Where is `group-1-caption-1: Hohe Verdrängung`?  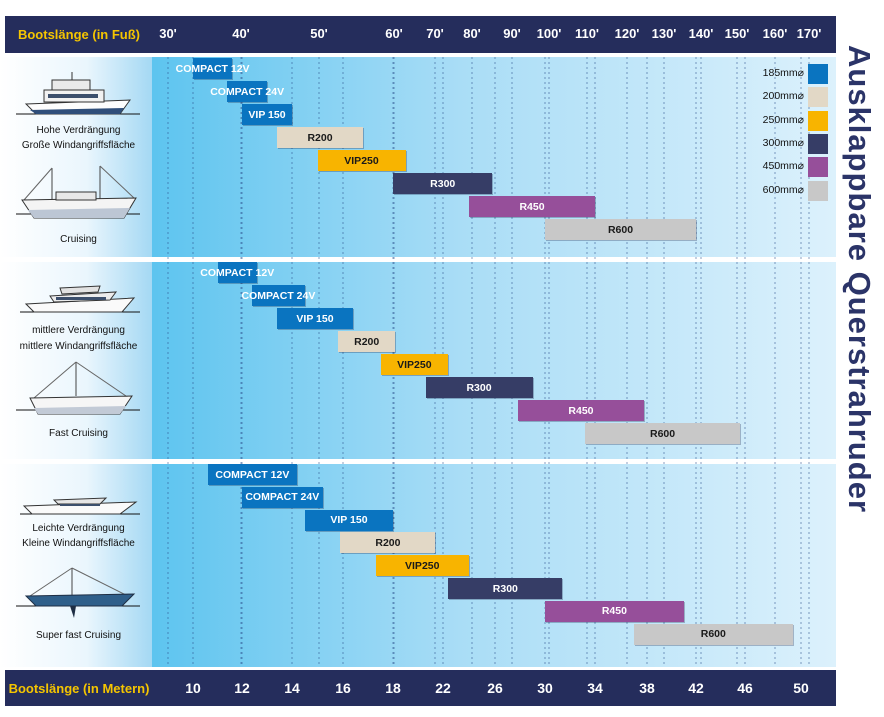 group-1-caption-1: Hohe Verdrängung is located at coordinates (78, 130).